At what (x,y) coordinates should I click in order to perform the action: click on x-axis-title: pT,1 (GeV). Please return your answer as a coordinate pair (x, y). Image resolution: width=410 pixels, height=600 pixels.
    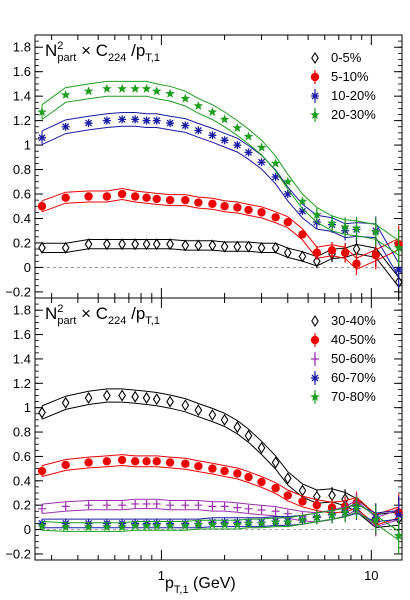
    Looking at the image, I should click on (200, 585).